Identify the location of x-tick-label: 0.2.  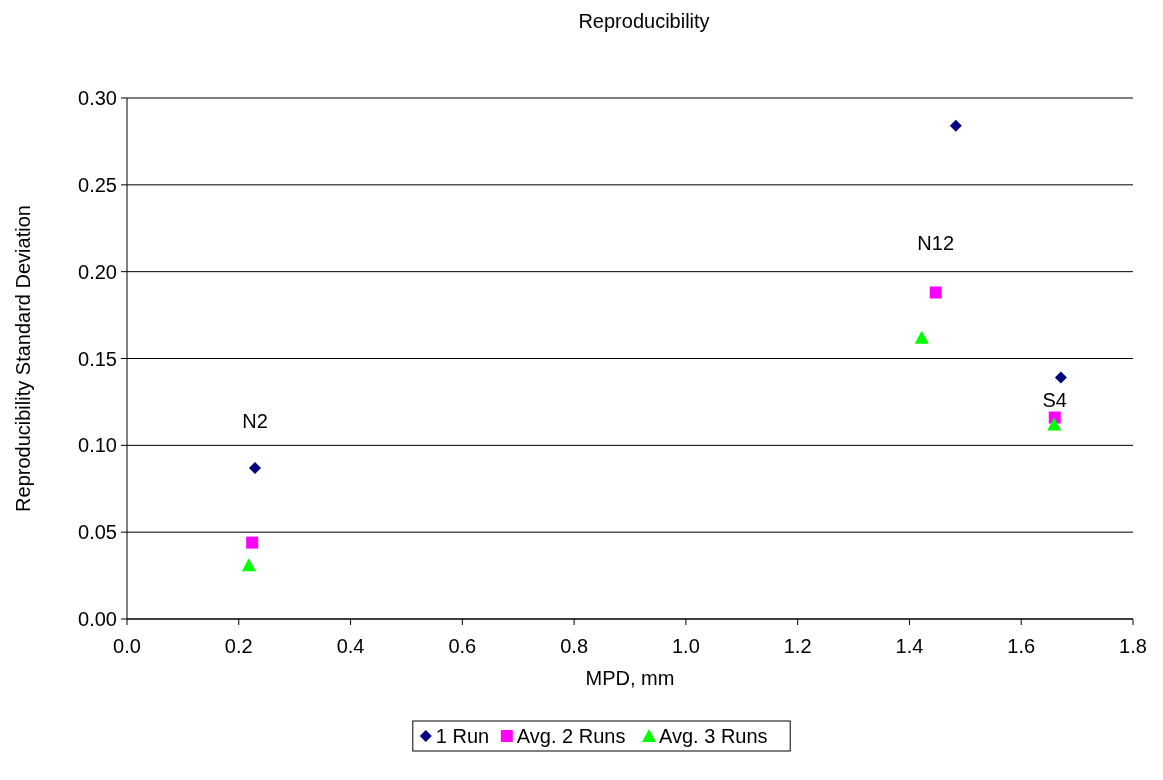
(238, 646).